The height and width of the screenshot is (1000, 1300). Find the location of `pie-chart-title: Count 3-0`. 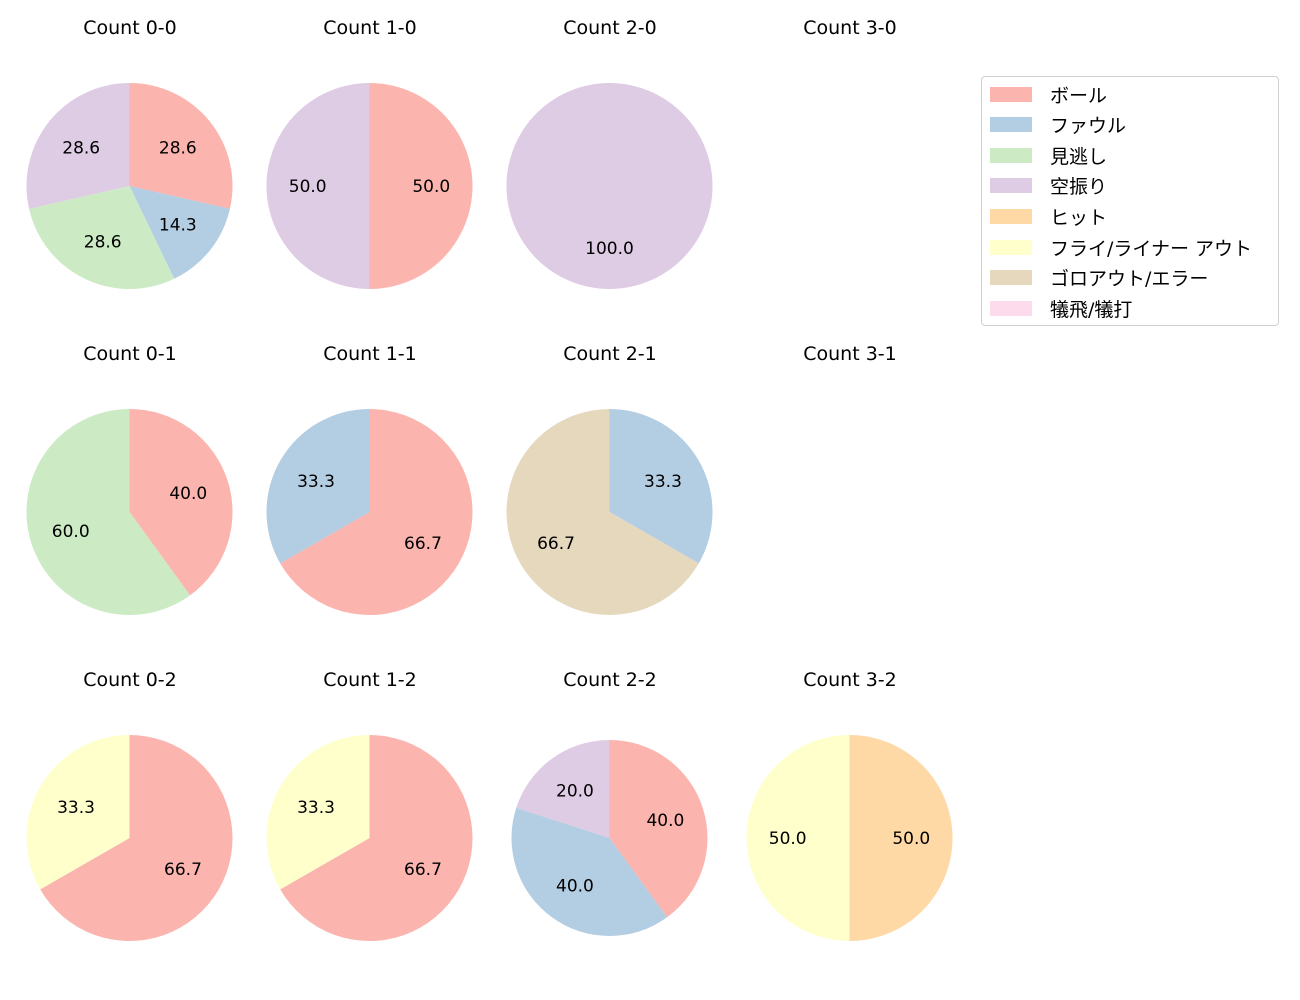

pie-chart-title: Count 3-0 is located at coordinates (850, 28).